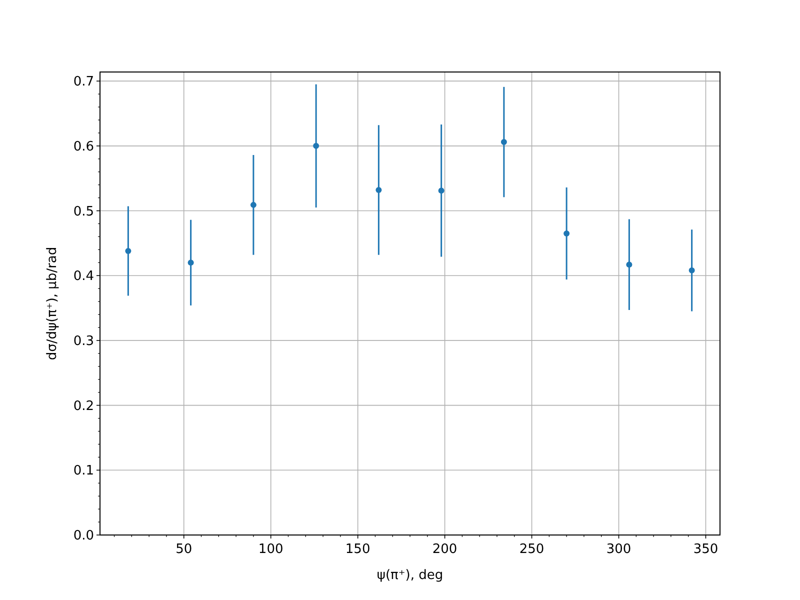 The image size is (800, 600). I want to click on y-tick-label: 0.2, so click(83, 406).